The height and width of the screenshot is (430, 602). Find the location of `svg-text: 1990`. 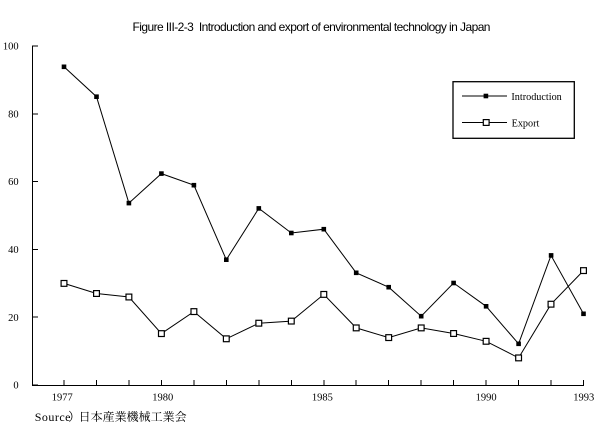

svg-text: 1990 is located at coordinates (486, 397).